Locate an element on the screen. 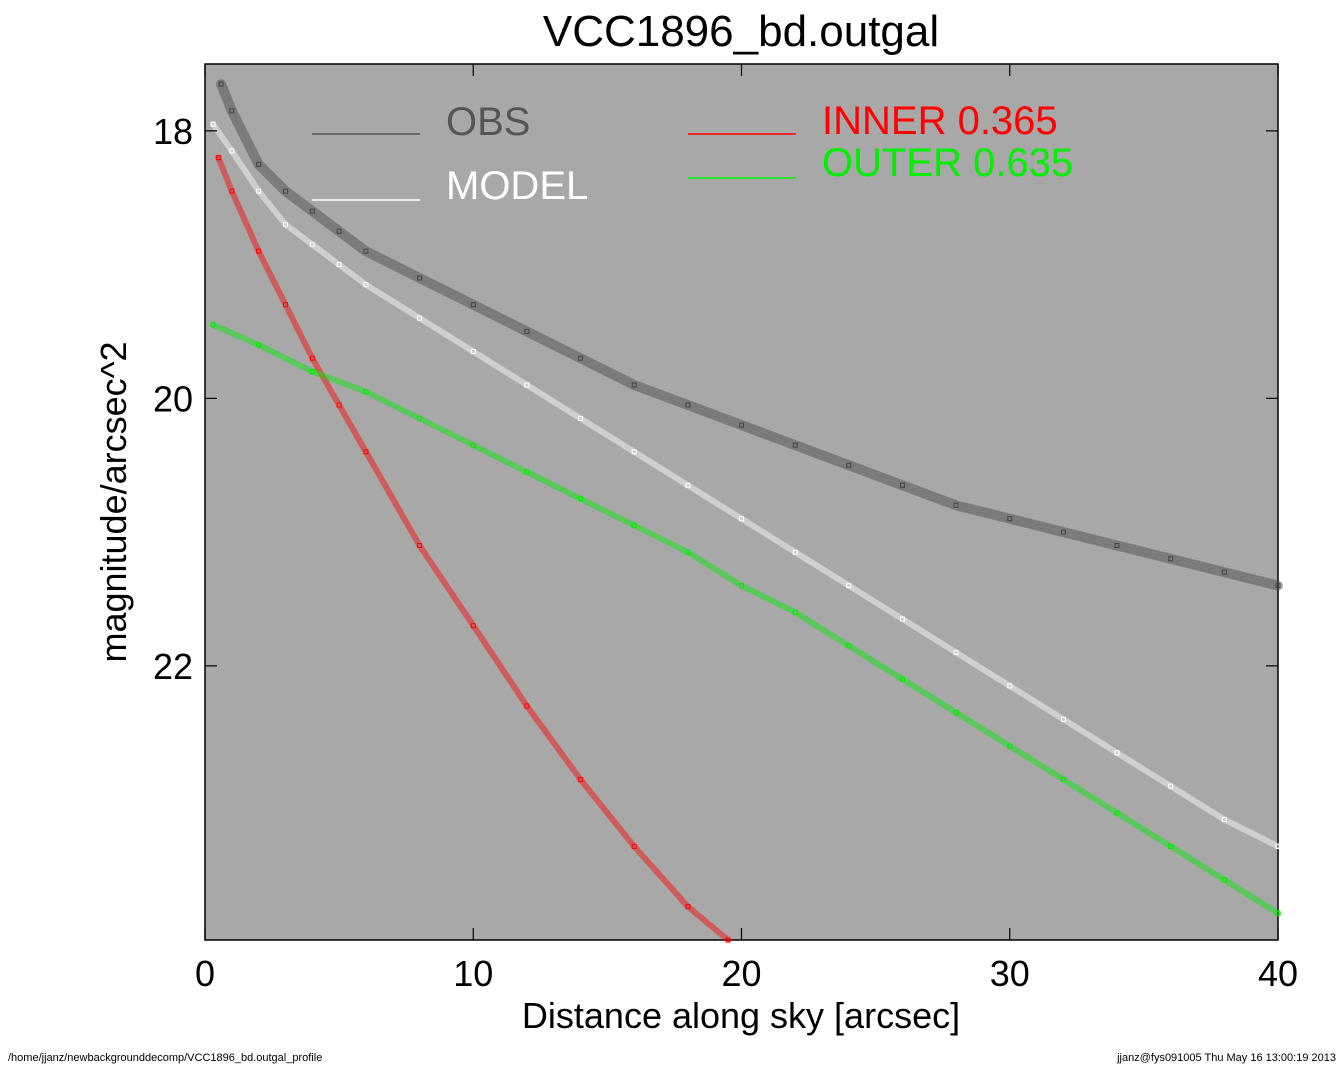  footer-stamp: jjanz@fys091005 Thu May 16 13:00:19 2013 is located at coordinates (1226, 1058).